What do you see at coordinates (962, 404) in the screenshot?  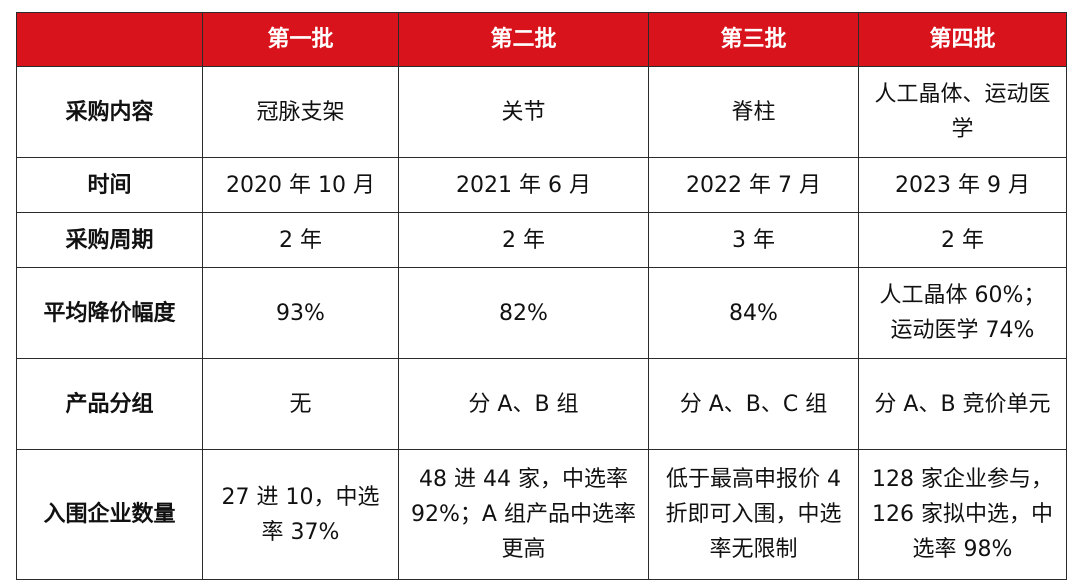 I see `table-cell: 分 A、B 竞价单元` at bounding box center [962, 404].